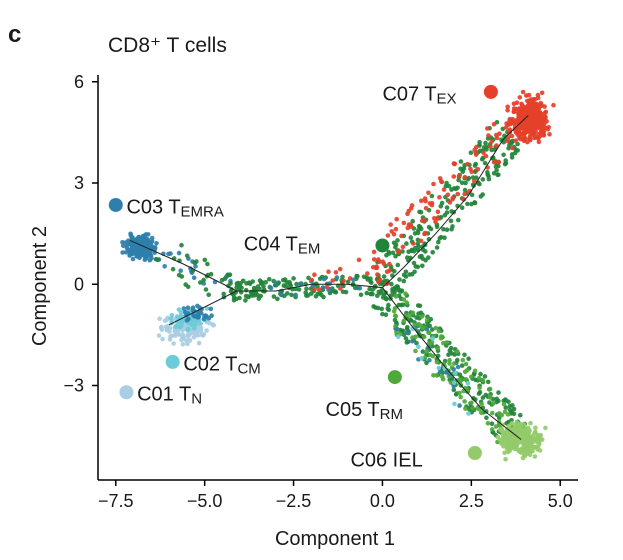 The image size is (623, 560). What do you see at coordinates (167, 45) in the screenshot?
I see `chart-title: CD8⁺ T cells` at bounding box center [167, 45].